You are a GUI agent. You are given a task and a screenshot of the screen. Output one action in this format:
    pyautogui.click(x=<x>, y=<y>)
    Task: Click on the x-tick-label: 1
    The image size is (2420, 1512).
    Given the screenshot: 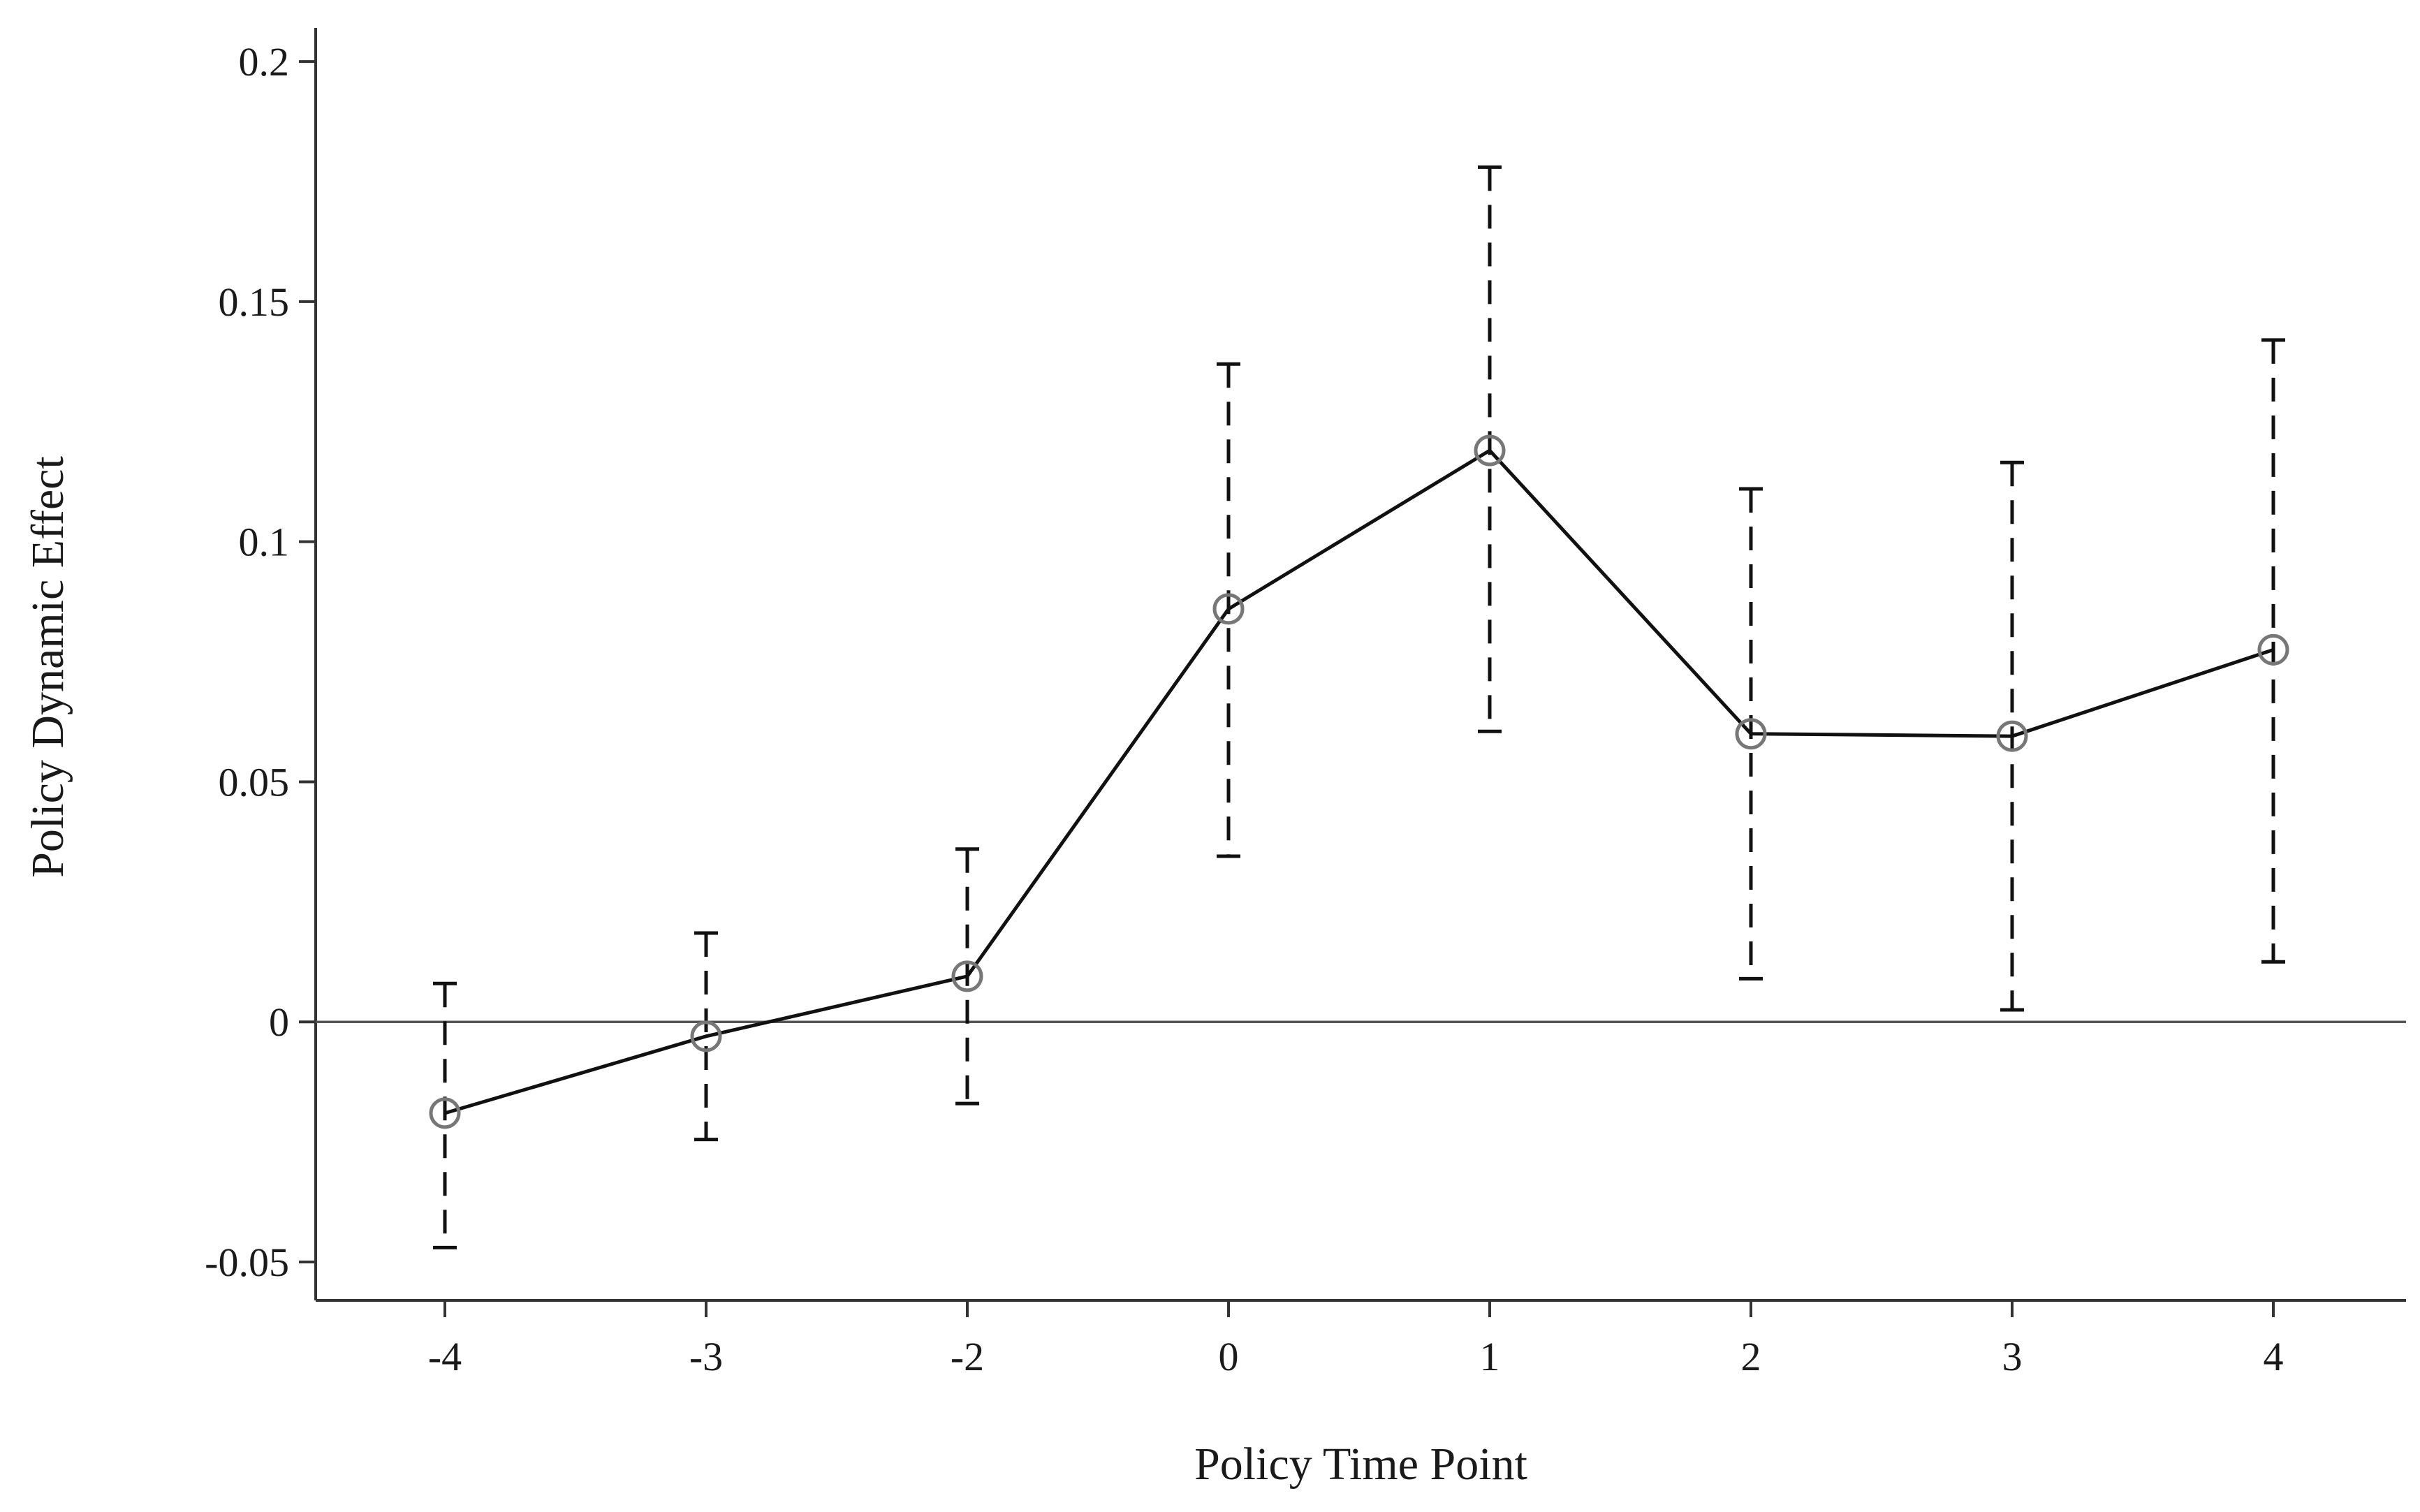 What is the action you would take?
    pyautogui.click(x=1490, y=1357)
    